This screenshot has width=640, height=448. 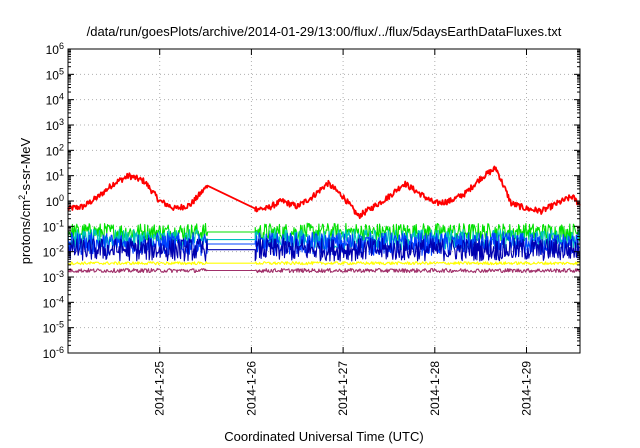 I want to click on x-tick-label: 2014-1-29, so click(x=527, y=388).